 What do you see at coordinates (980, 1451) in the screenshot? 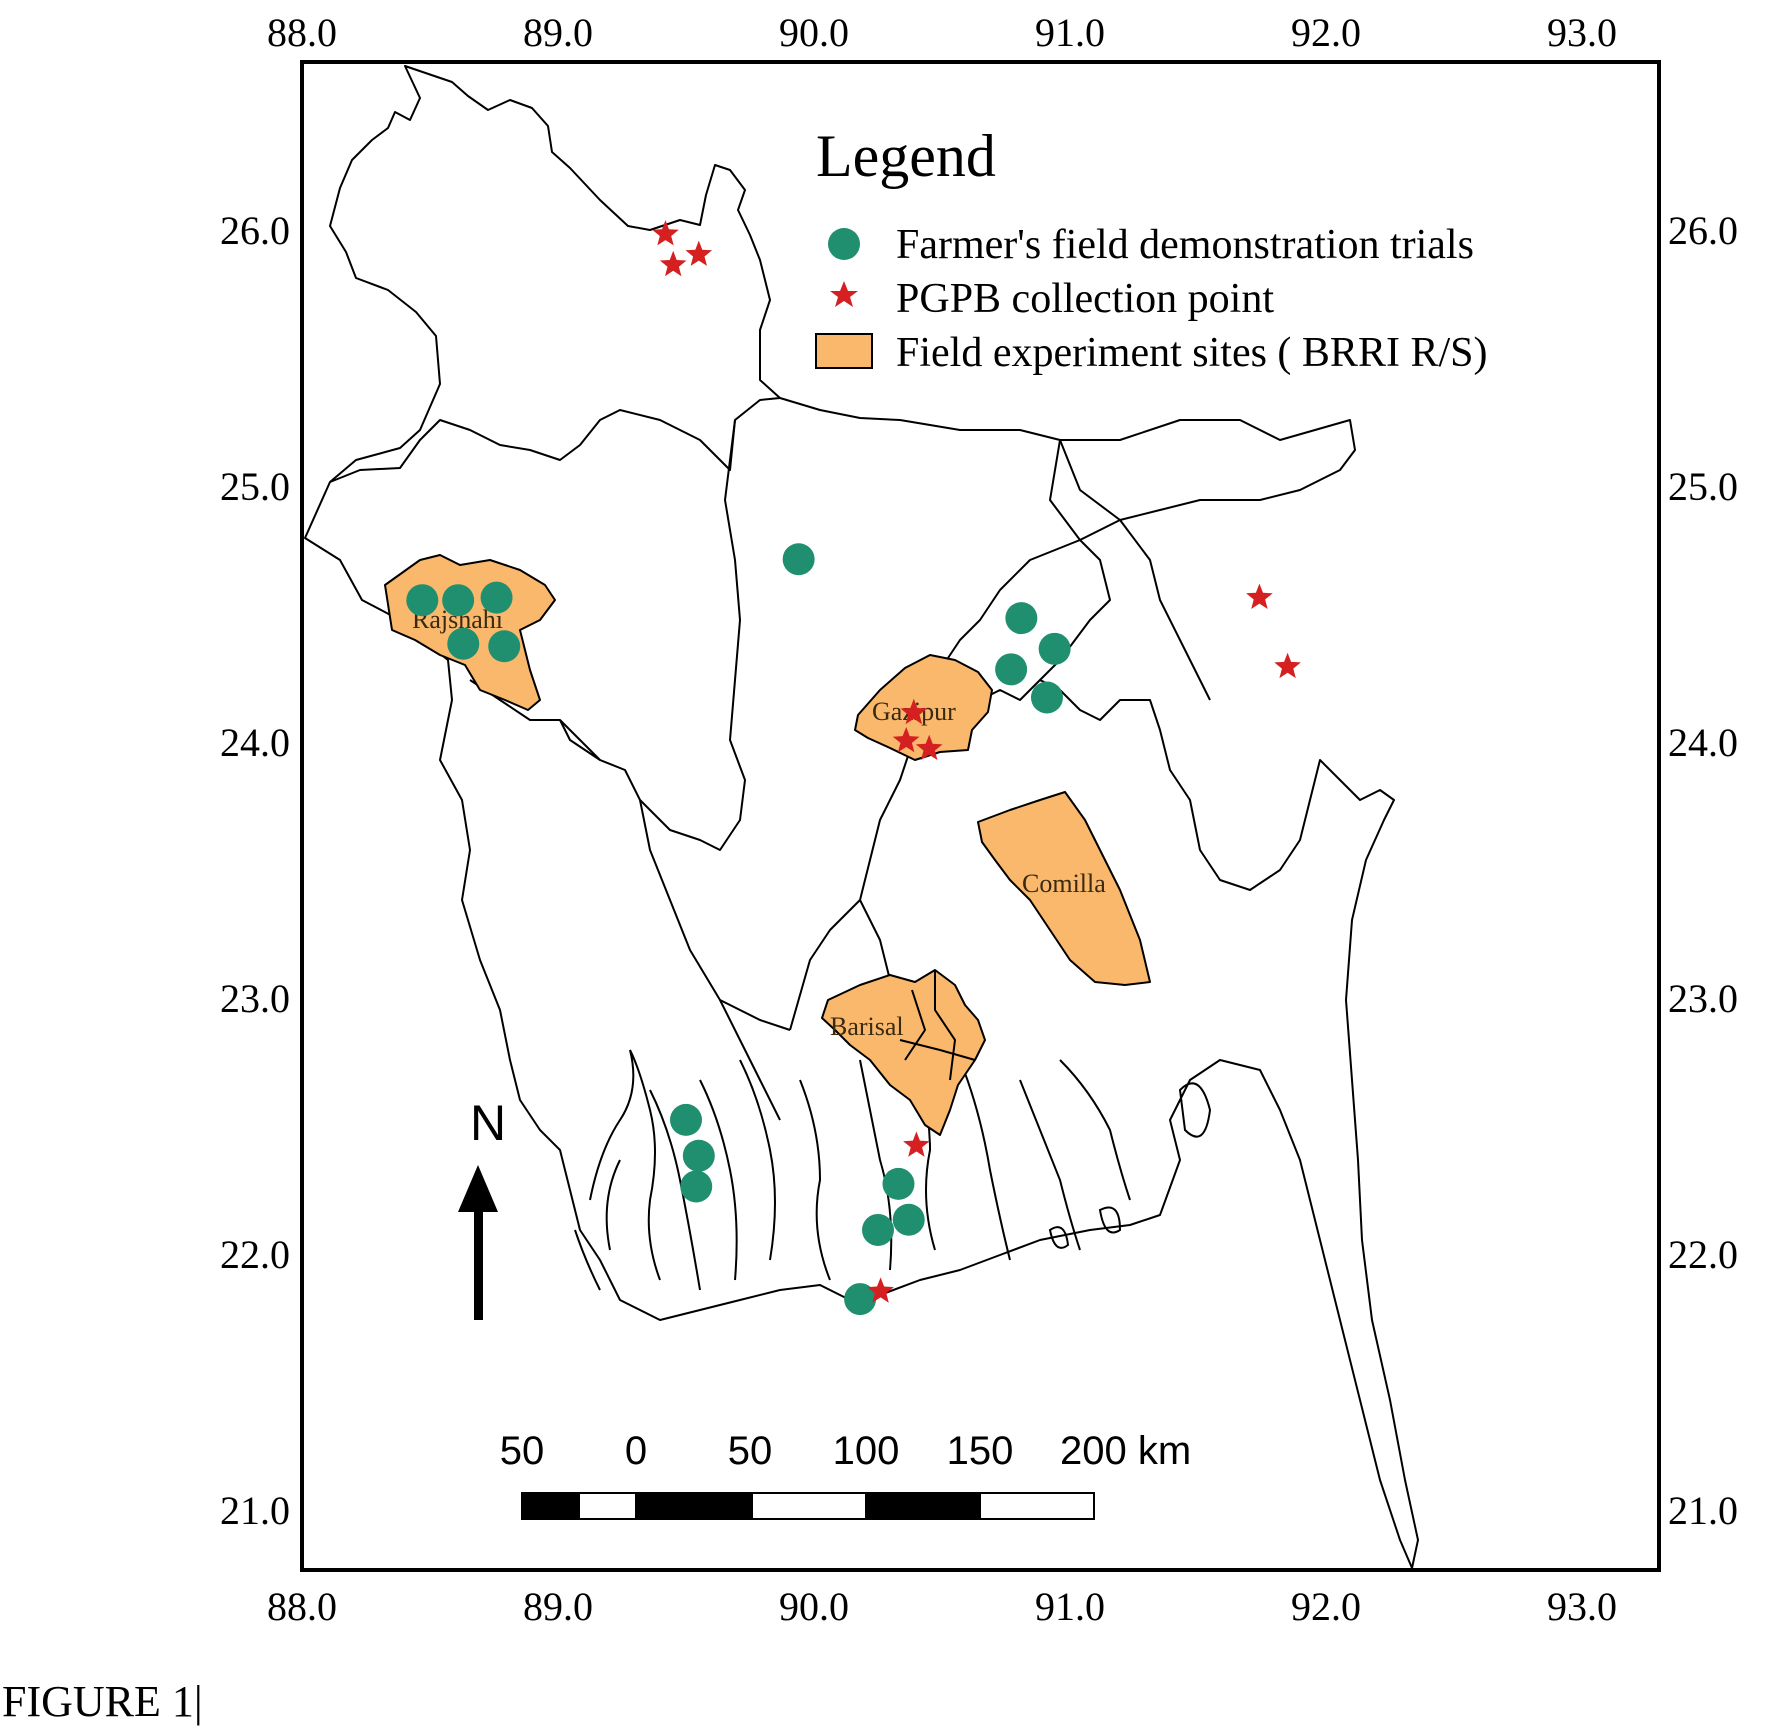
I see `scale-label: 150` at bounding box center [980, 1451].